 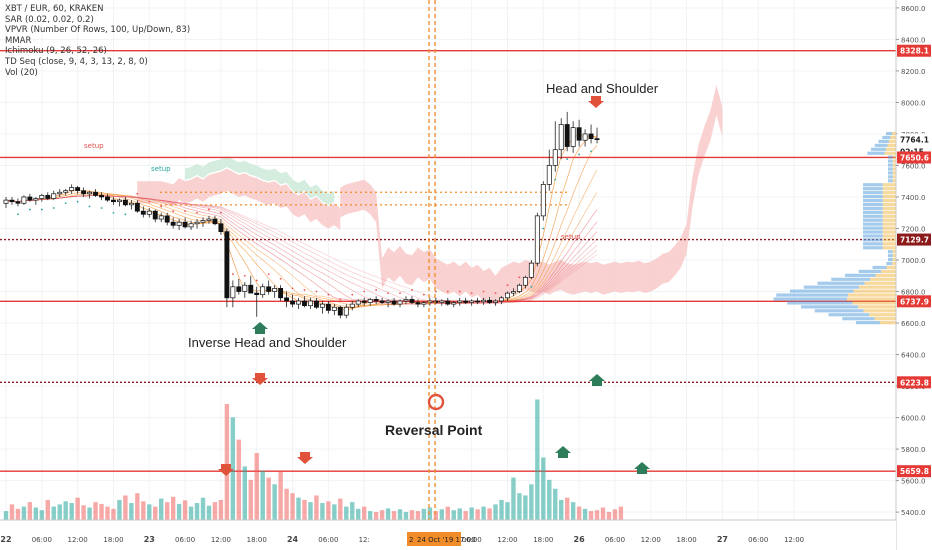 I want to click on y-tick-label: 7000.0, so click(x=913, y=261).